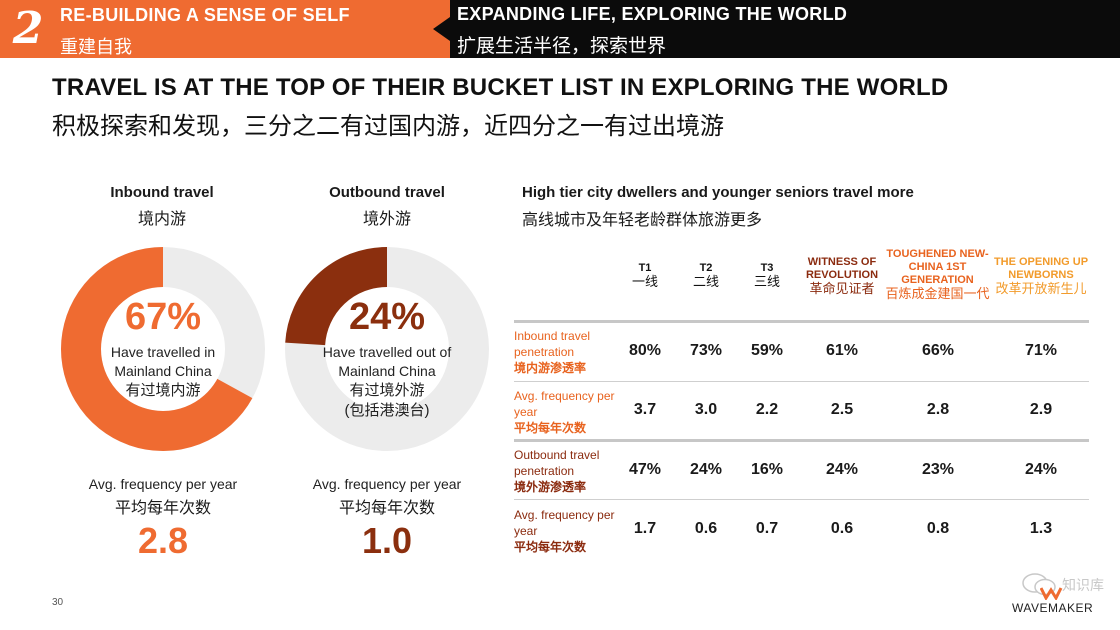  I want to click on table-title-zh: 高线城市及年轻老龄群体旅游更多, so click(642, 220).